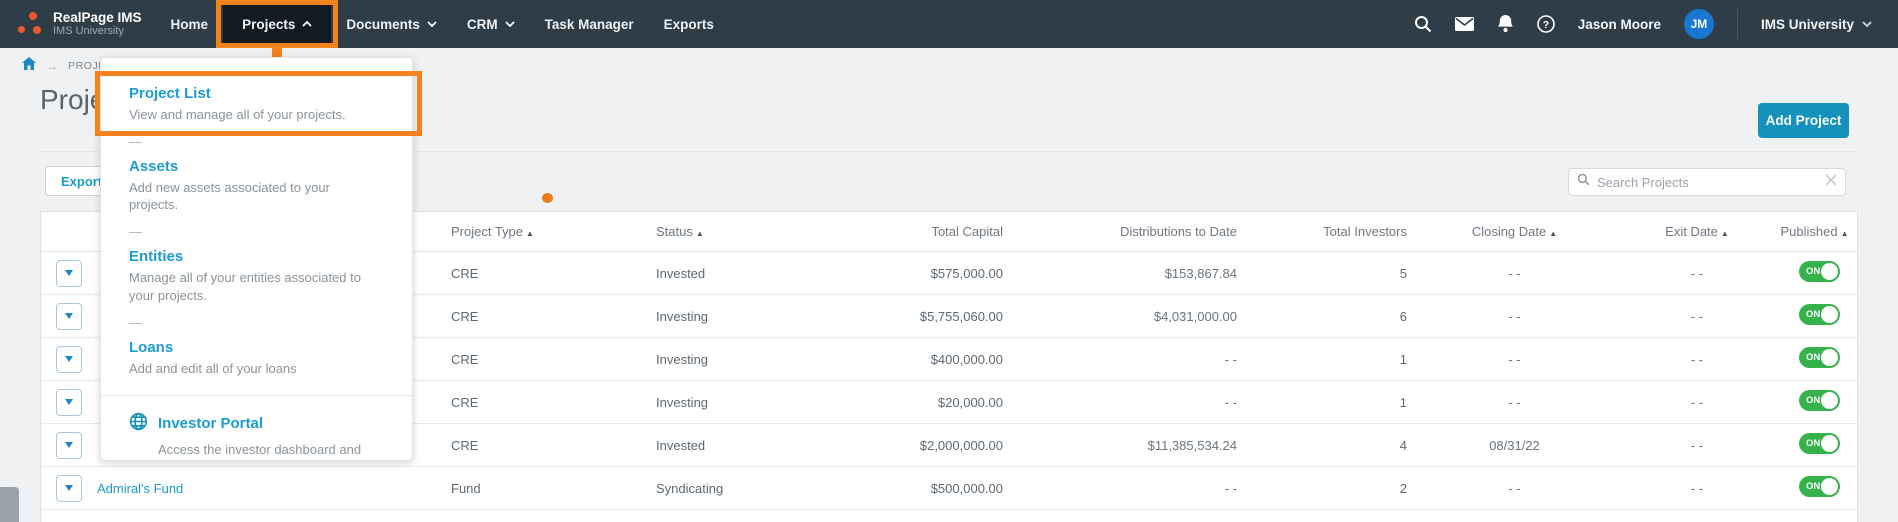  What do you see at coordinates (681, 445) in the screenshot?
I see `cell-status: Invested` at bounding box center [681, 445].